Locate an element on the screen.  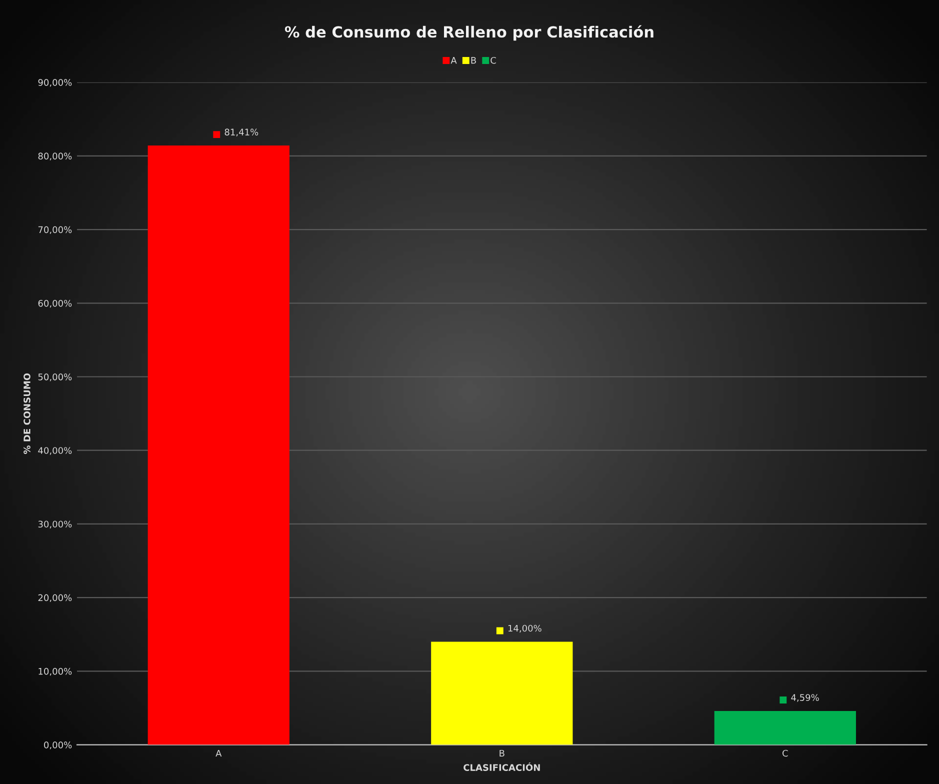
y-tick-label: 60,00% is located at coordinates (55, 304).